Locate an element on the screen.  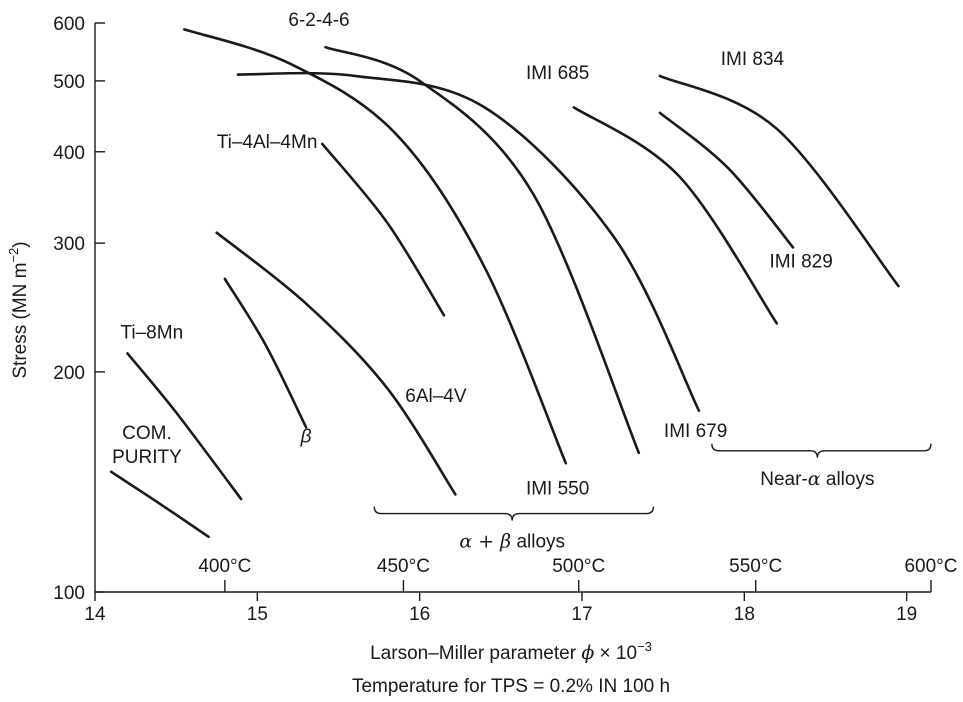
temp-tick-label-500-c: 500°C is located at coordinates (578, 566).